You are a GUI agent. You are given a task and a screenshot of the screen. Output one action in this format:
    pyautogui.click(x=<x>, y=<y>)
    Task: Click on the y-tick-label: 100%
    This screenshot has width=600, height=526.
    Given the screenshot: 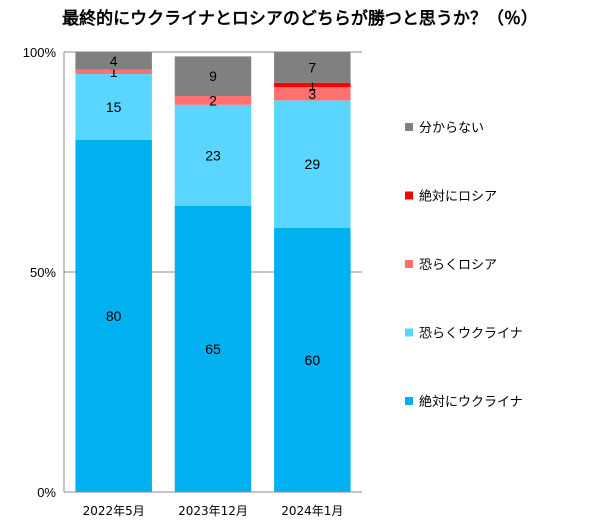 What is the action you would take?
    pyautogui.click(x=40, y=52)
    